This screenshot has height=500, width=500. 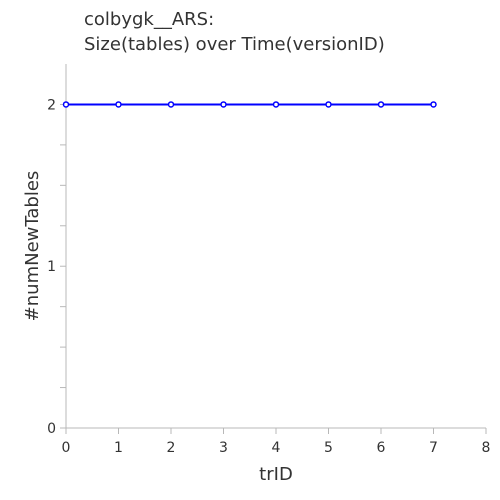 I want to click on x-tick-label: 2, so click(x=171, y=448).